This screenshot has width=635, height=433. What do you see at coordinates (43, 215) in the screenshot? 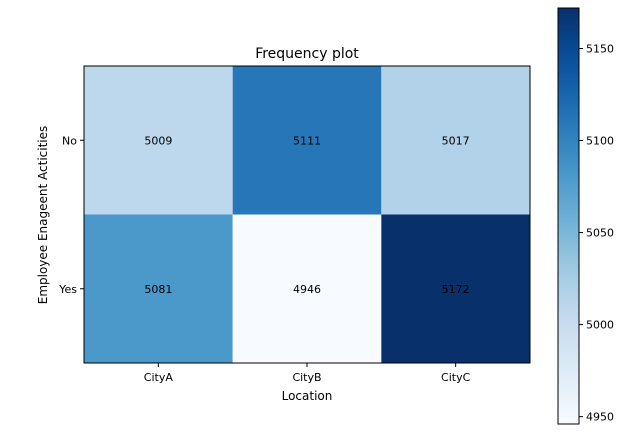
I see `y-axis-label: Employee Enageent Acticities` at bounding box center [43, 215].